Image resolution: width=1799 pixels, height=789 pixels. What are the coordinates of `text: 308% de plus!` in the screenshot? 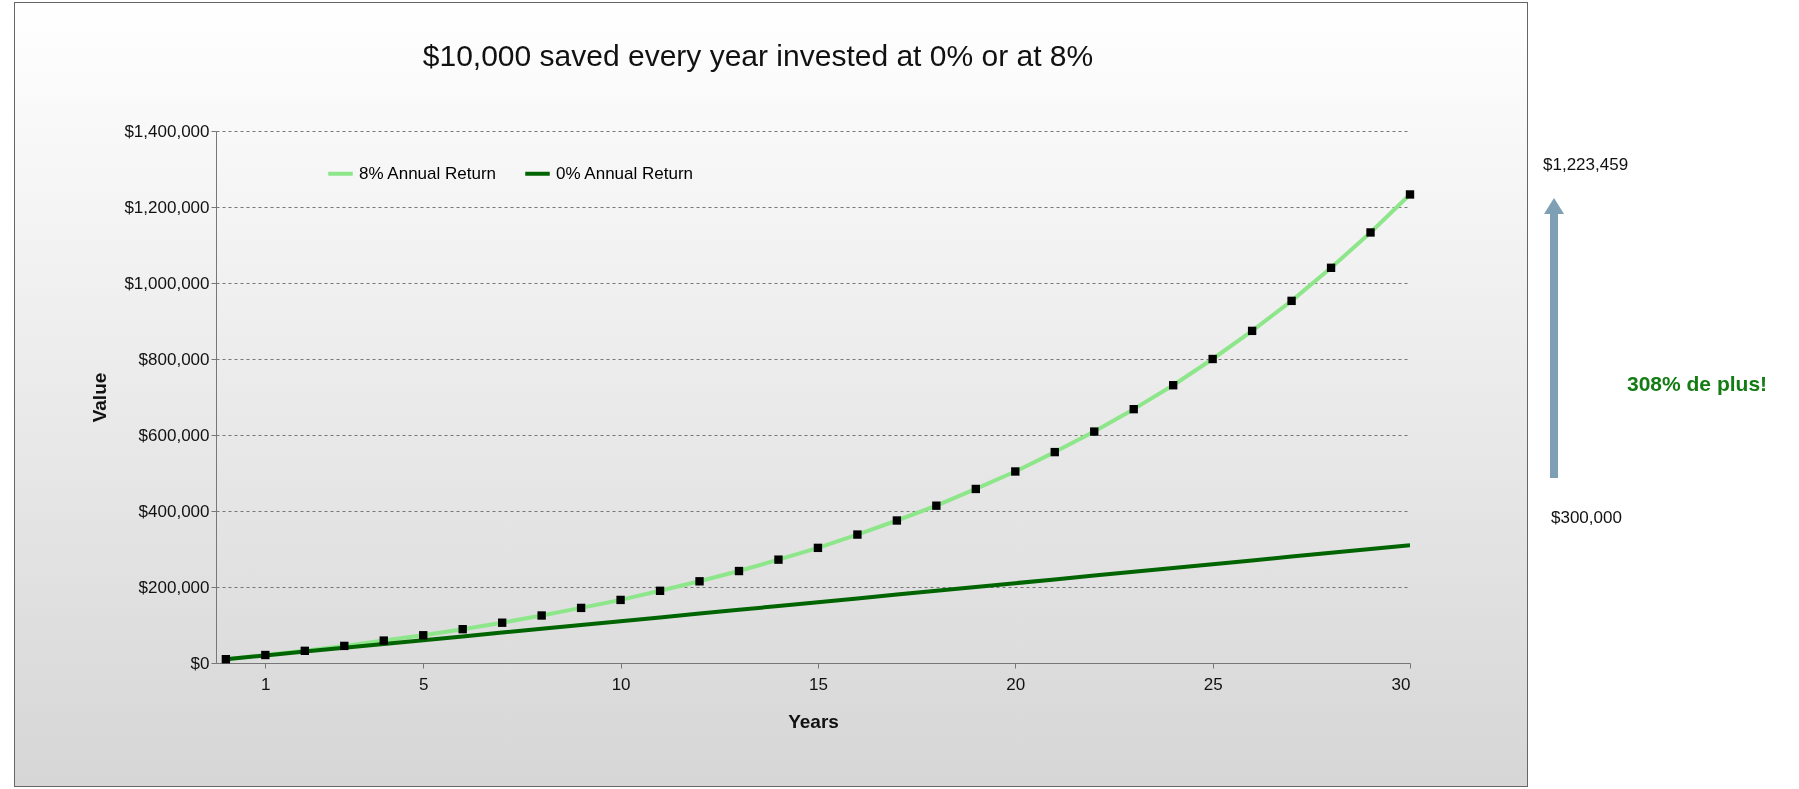 It's located at (1697, 384).